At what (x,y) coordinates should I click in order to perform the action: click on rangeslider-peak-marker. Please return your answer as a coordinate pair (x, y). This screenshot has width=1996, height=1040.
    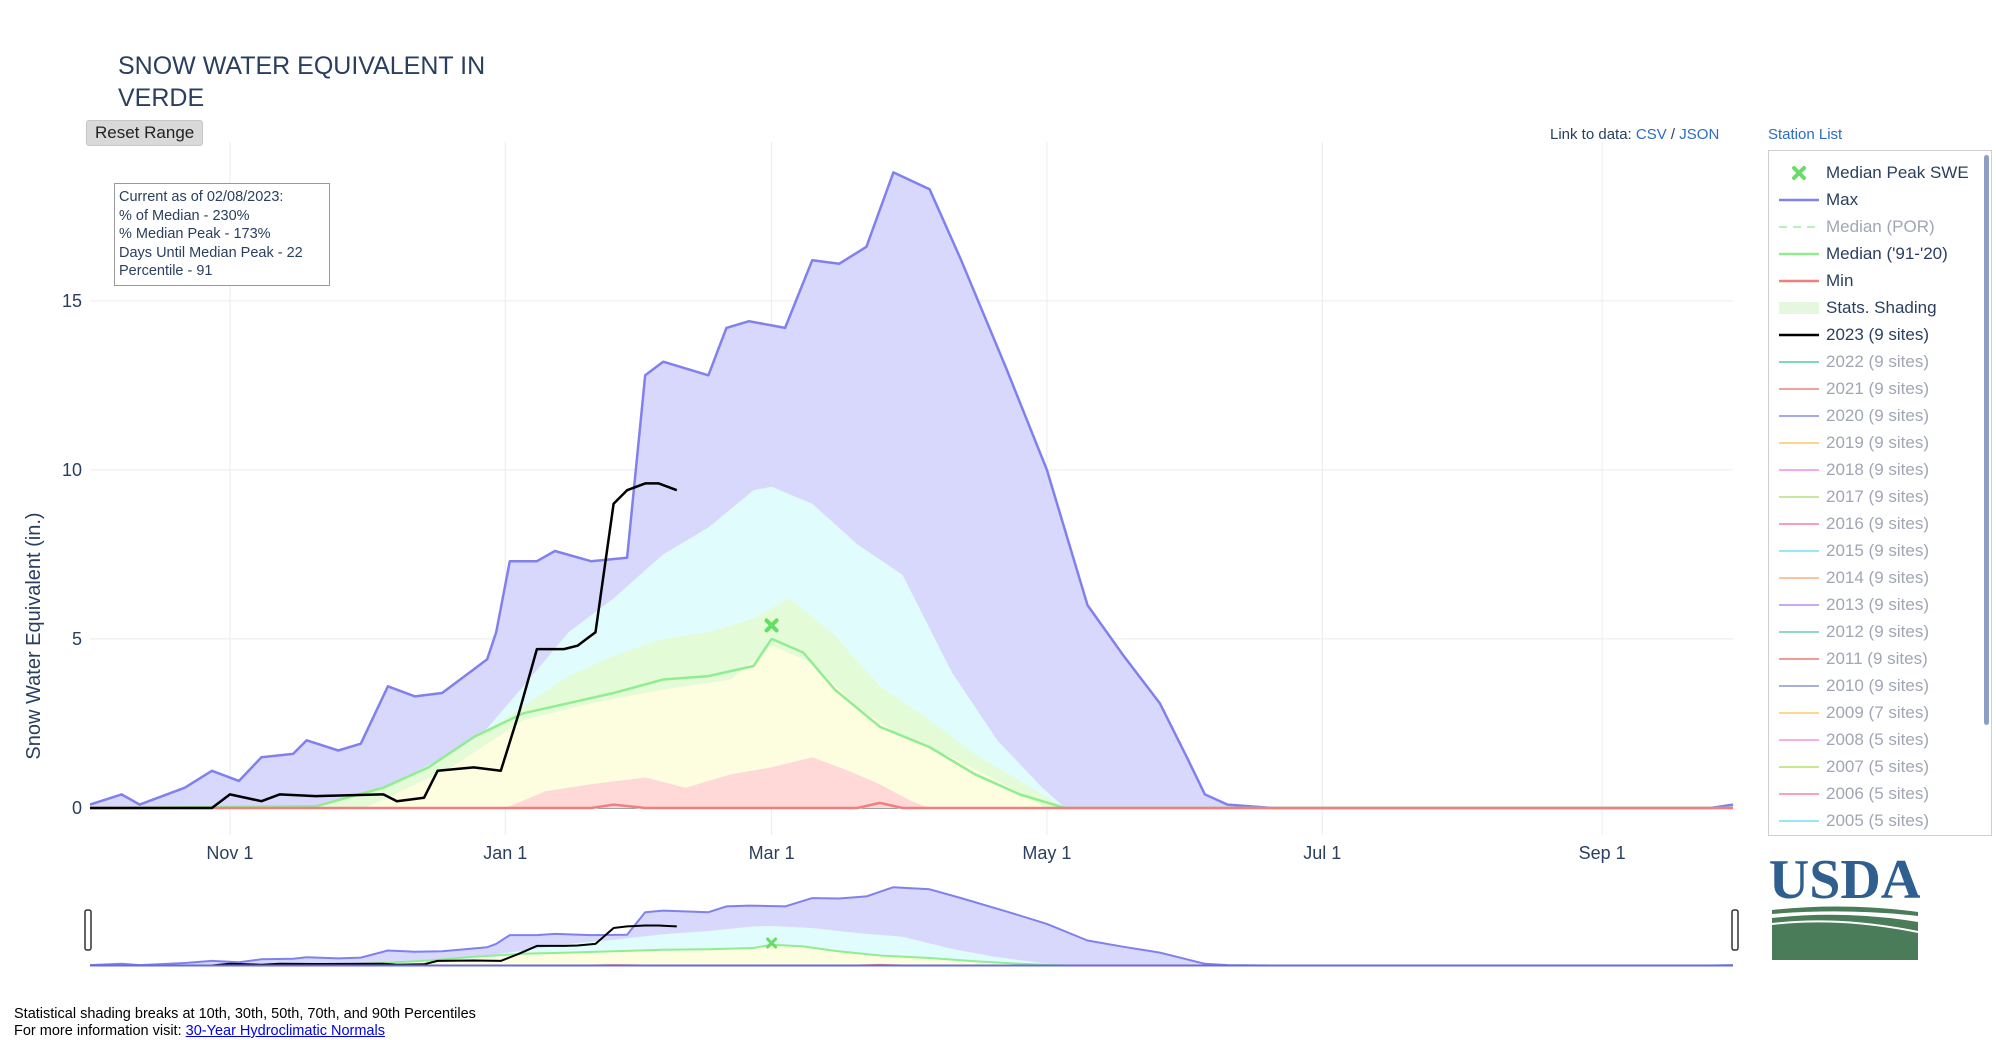
    Looking at the image, I should click on (772, 943).